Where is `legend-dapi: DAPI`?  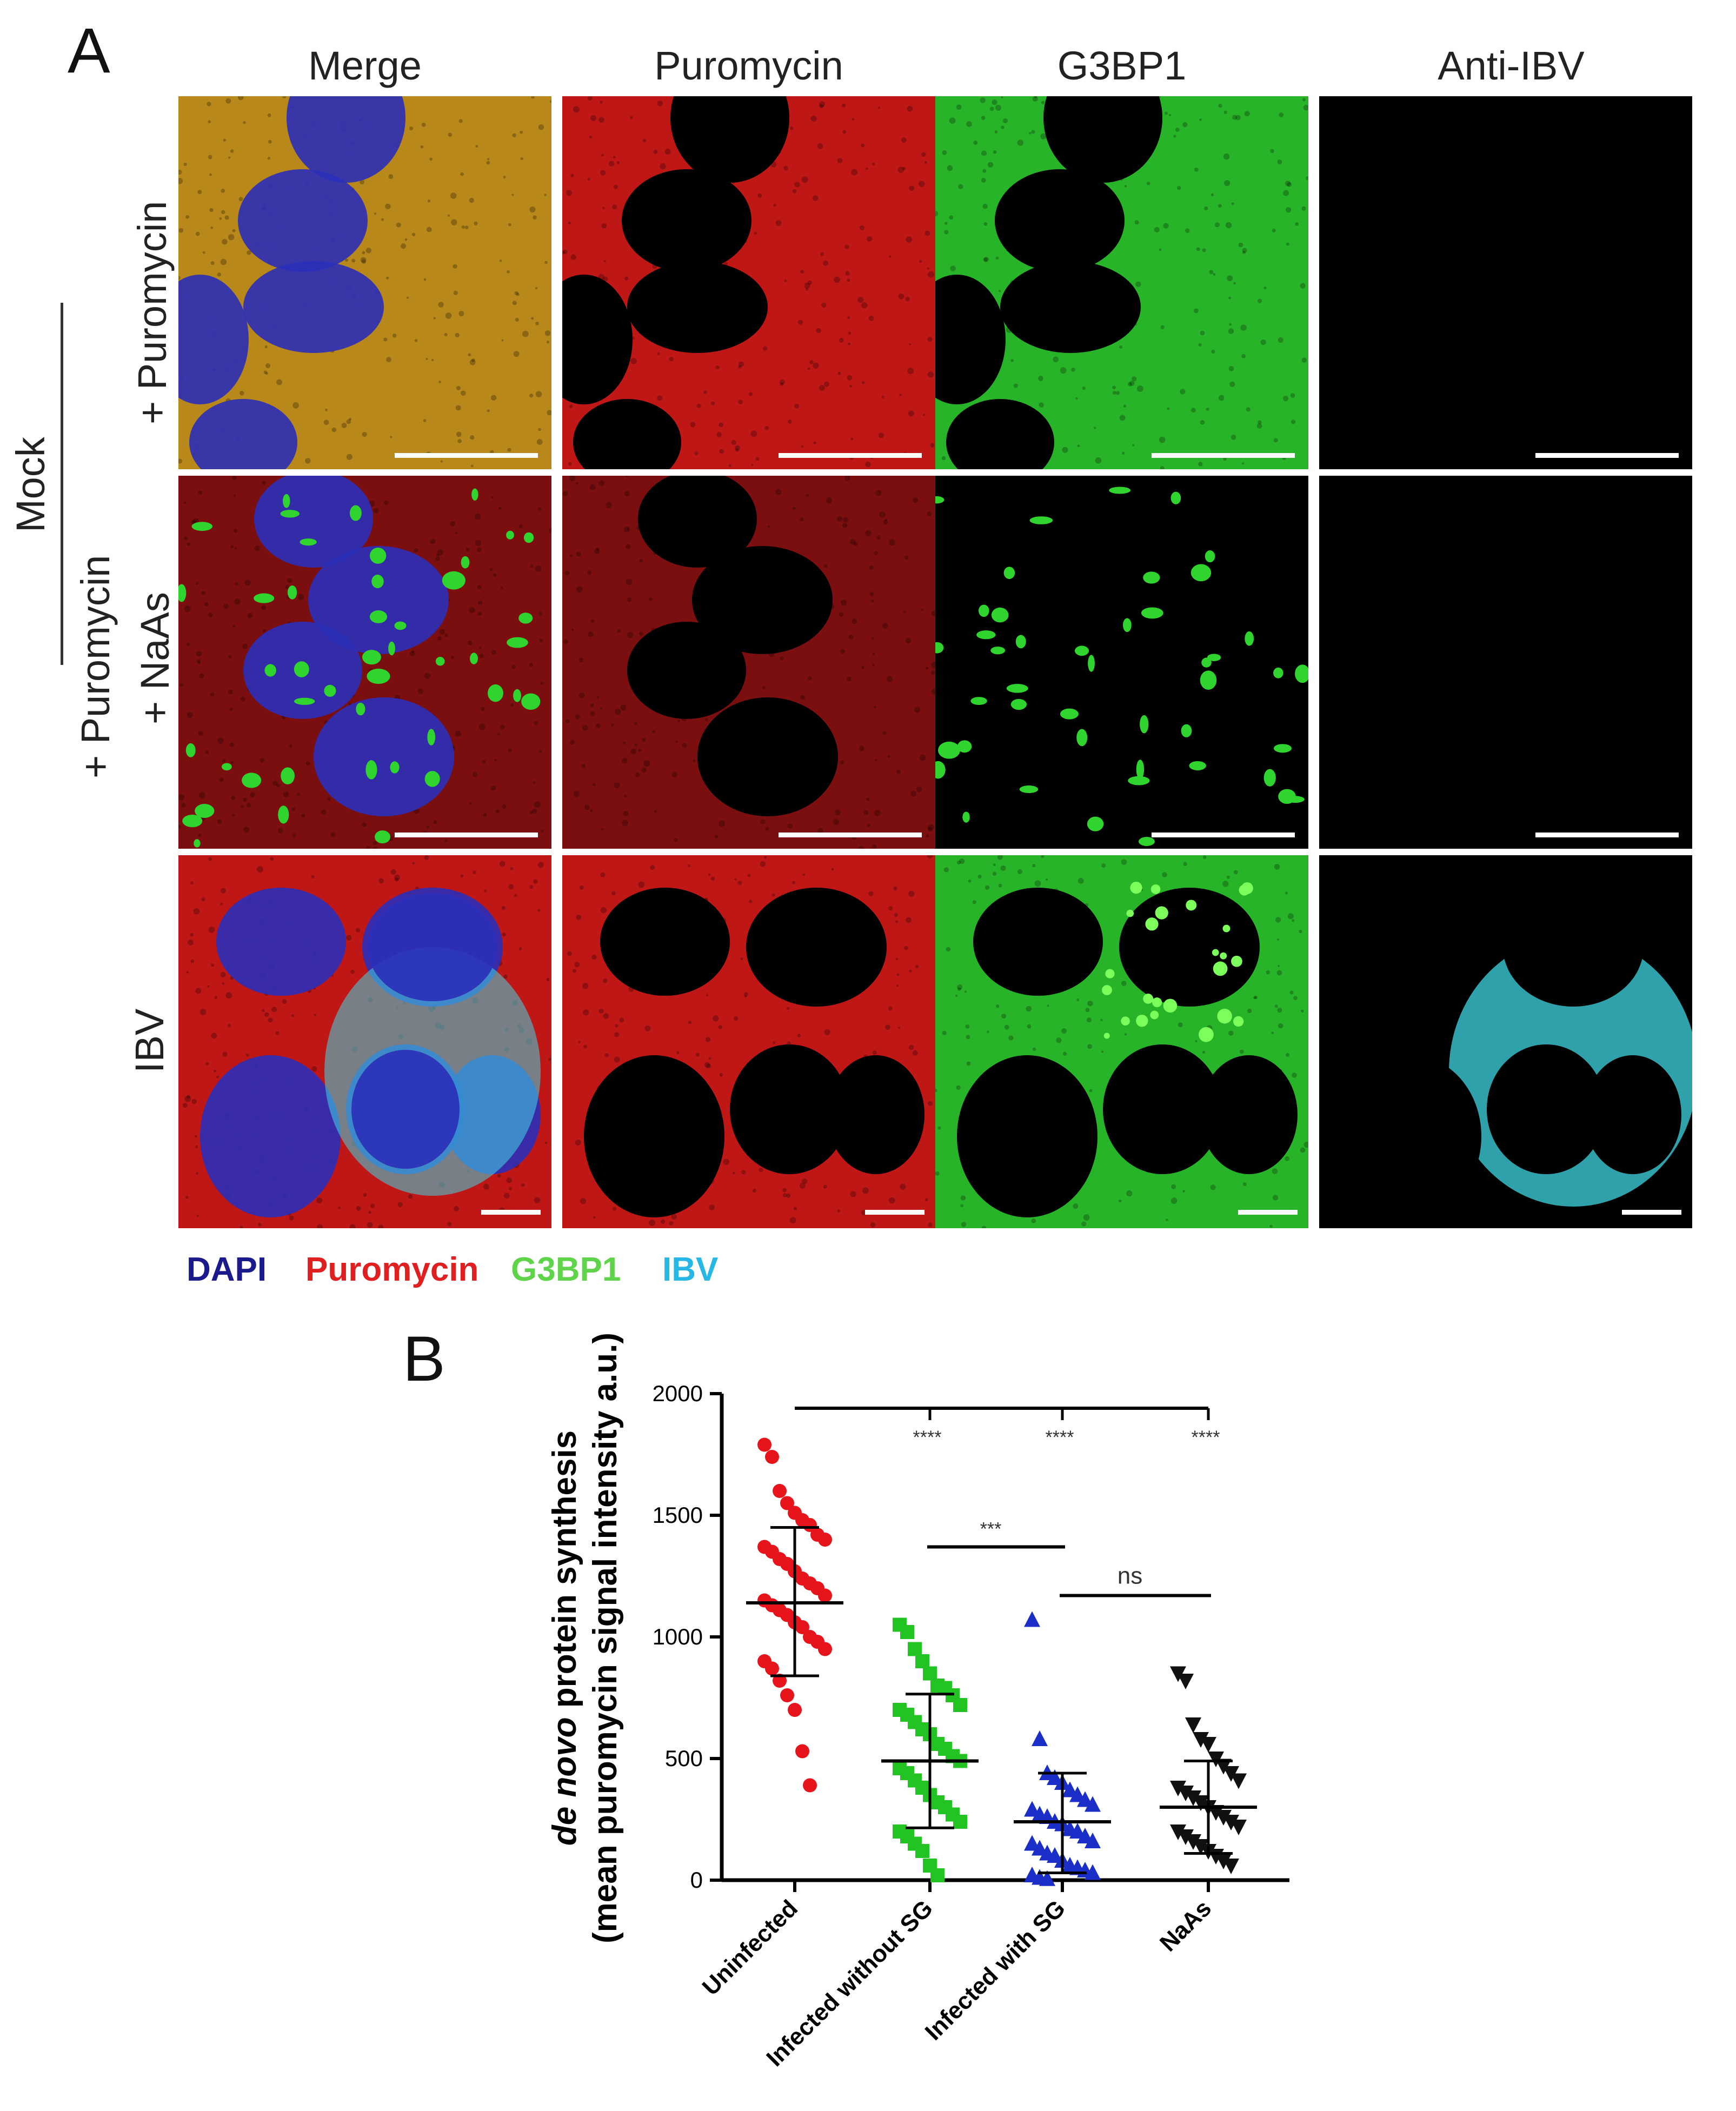 legend-dapi: DAPI is located at coordinates (227, 1270).